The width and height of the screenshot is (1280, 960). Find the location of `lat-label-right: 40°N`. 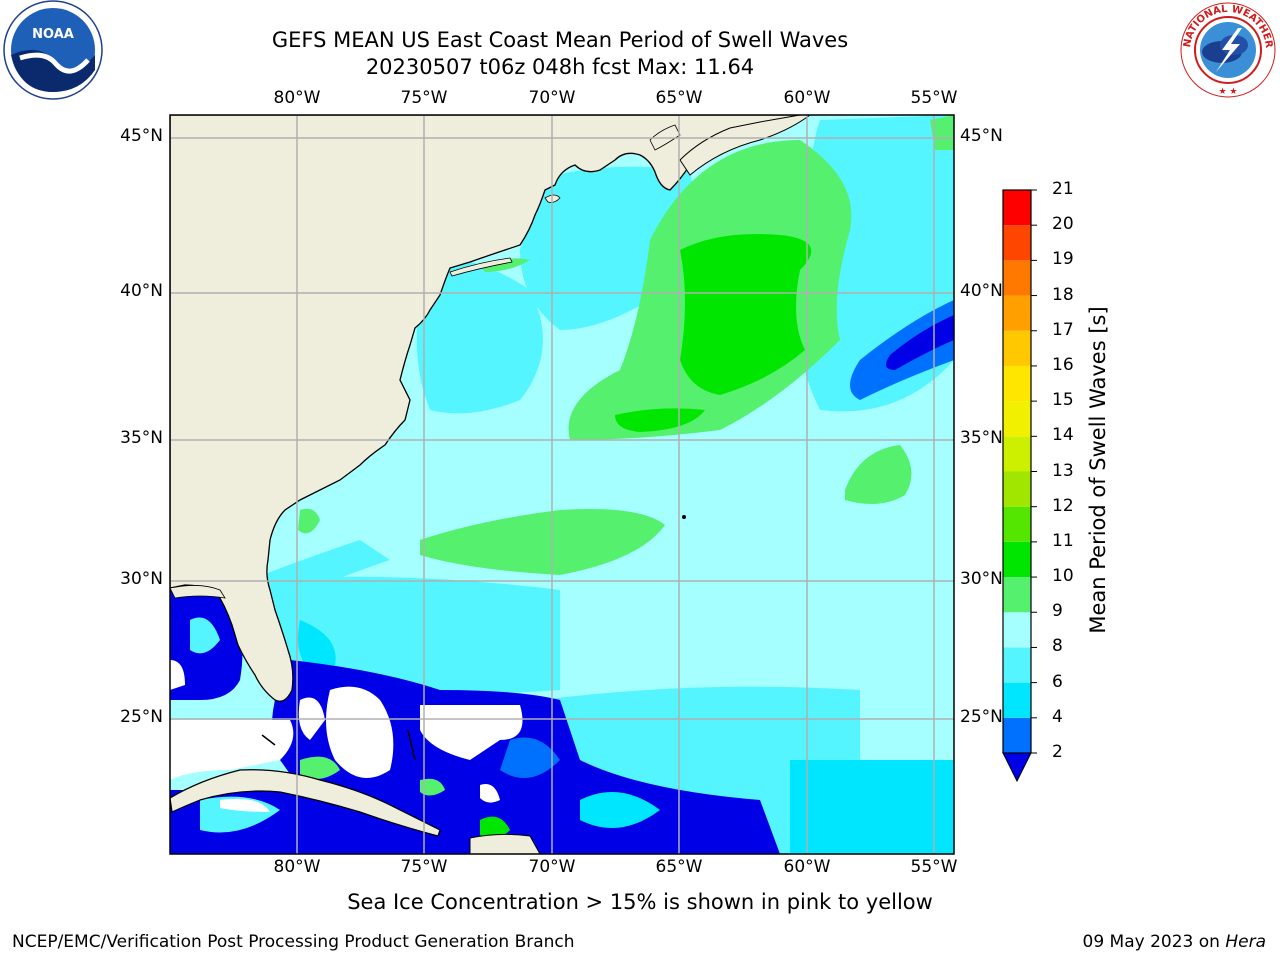

lat-label-right: 40°N is located at coordinates (981, 291).